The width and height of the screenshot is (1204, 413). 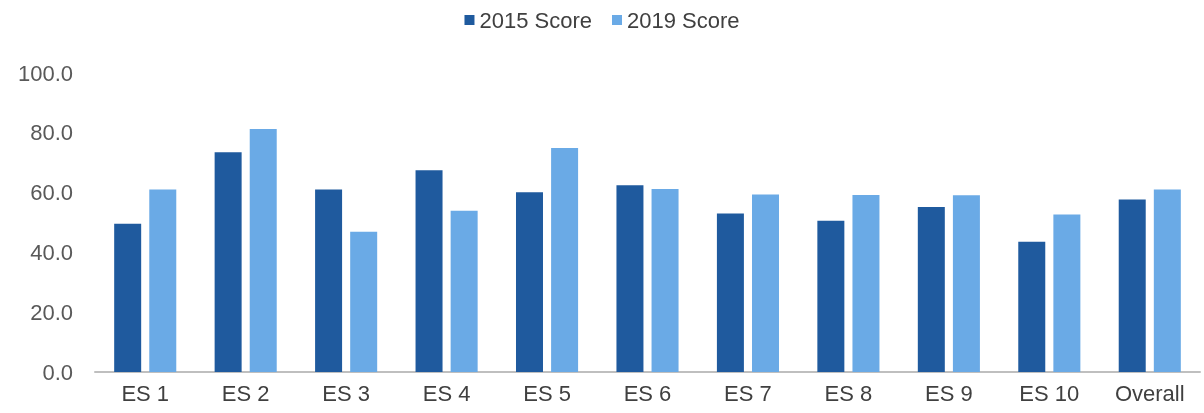 What do you see at coordinates (145, 393) in the screenshot?
I see `x-tick-label: ES 1` at bounding box center [145, 393].